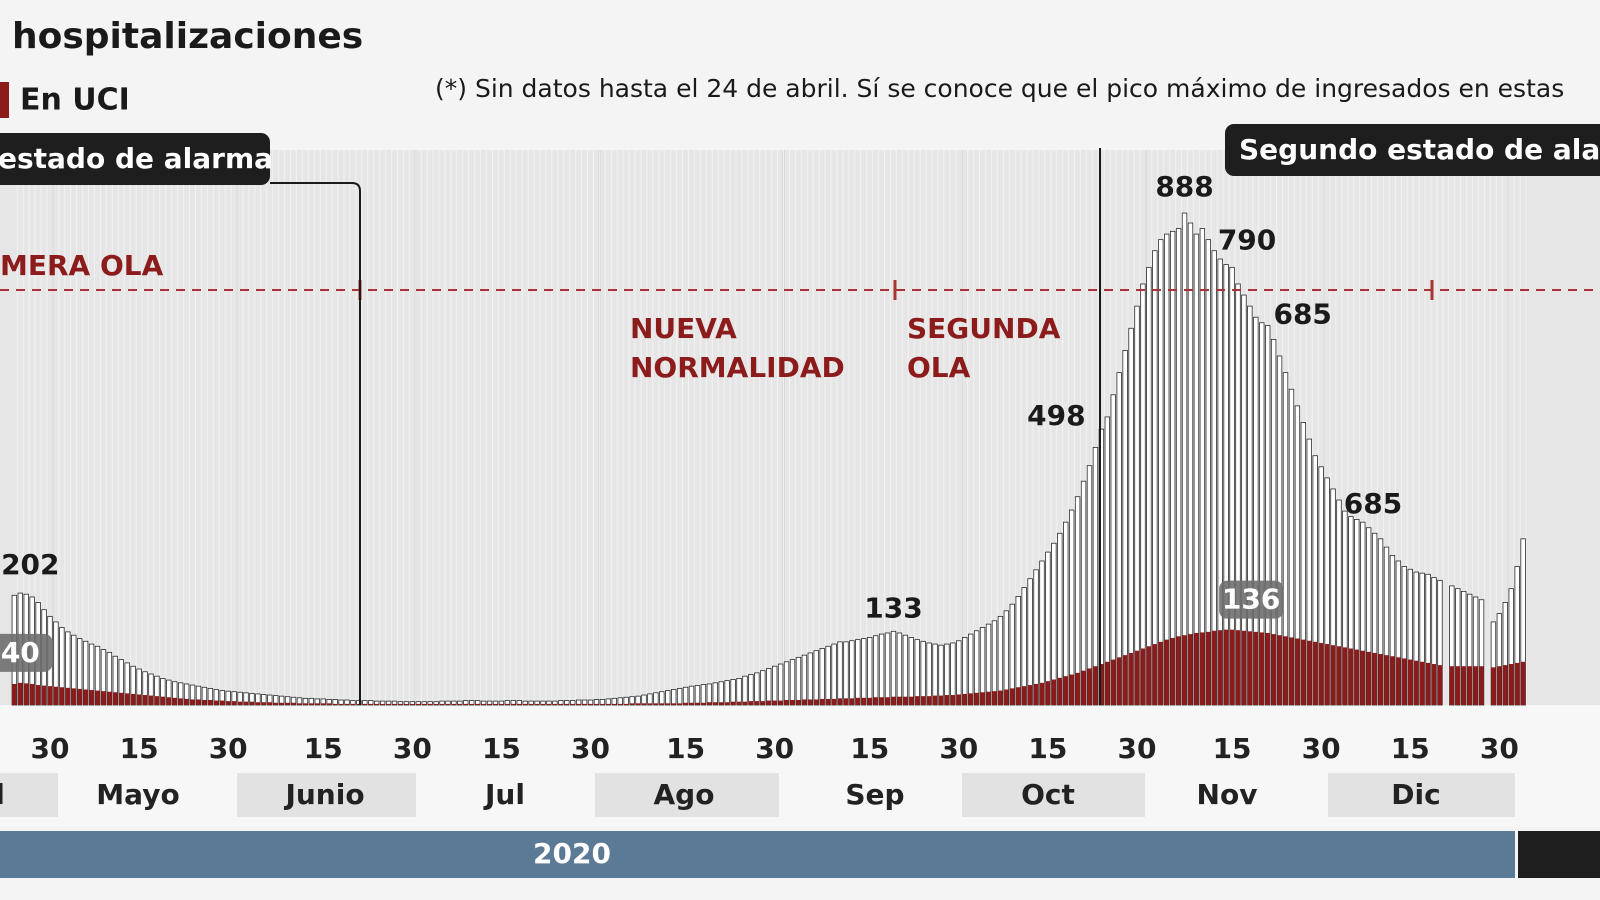 The image size is (1600, 900). What do you see at coordinates (874, 794) in the screenshot?
I see `month-label: Sep` at bounding box center [874, 794].